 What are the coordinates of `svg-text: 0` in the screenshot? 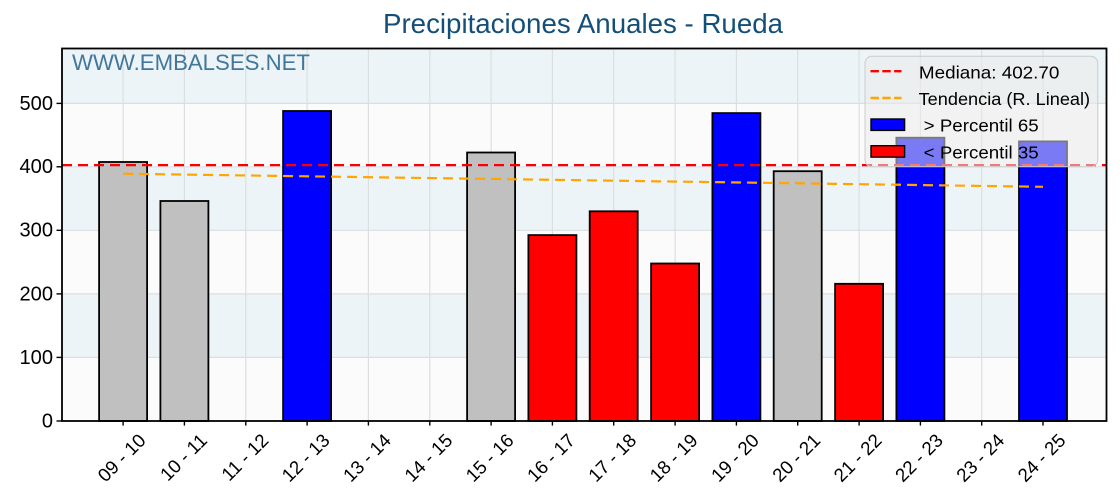 It's located at (47, 421).